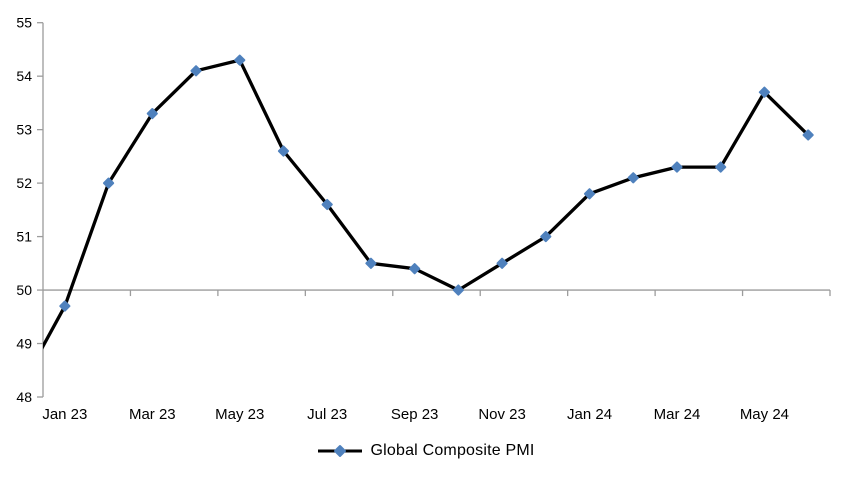 This screenshot has height=481, width=852. I want to click on x-tick-label: Nov 23, so click(502, 414).